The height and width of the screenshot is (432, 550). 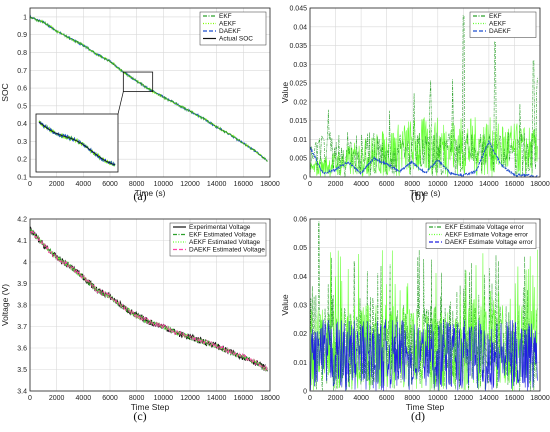 I want to click on y-tick-label: 0.035, so click(x=298, y=46).